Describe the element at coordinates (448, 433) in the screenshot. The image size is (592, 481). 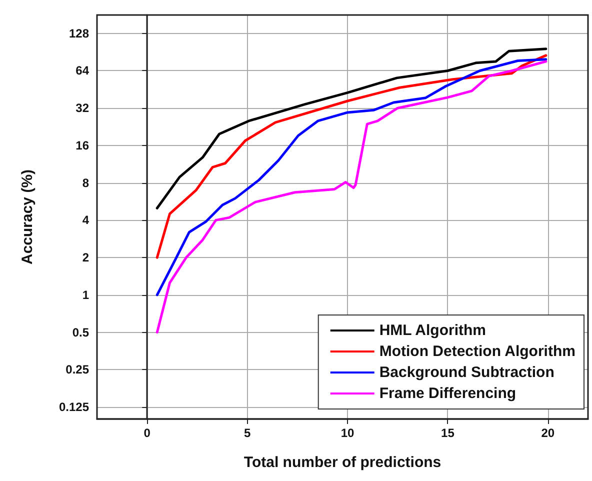
I see `x-tick-label: 15` at that location.